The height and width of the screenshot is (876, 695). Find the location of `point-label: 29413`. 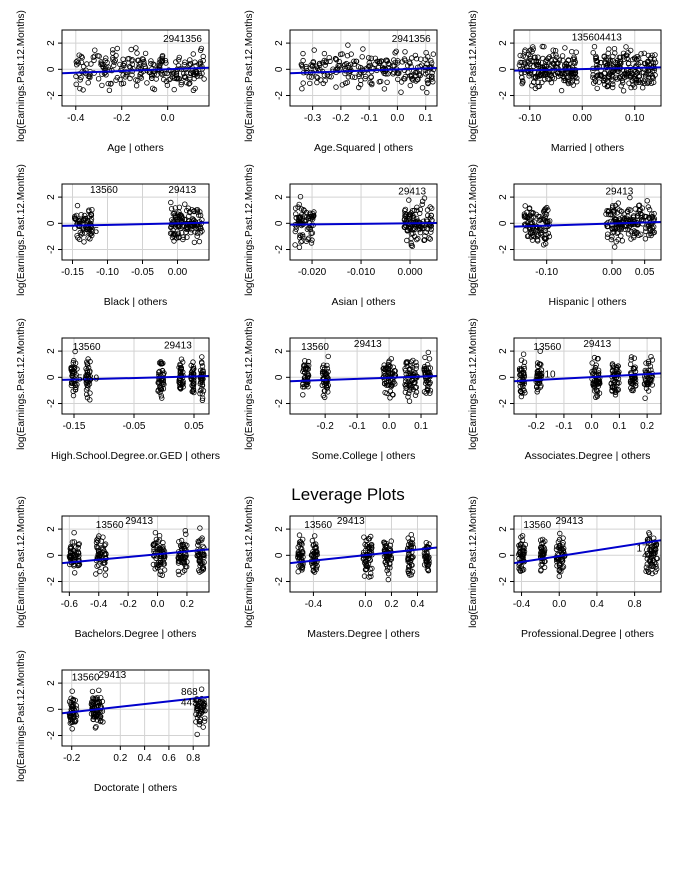

point-label: 29413 is located at coordinates (139, 521).